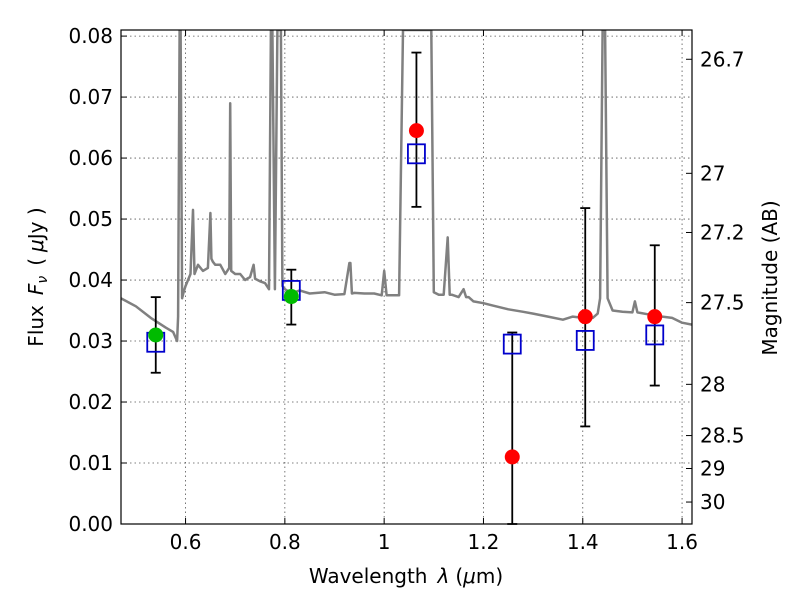 The image size is (800, 600). Describe the element at coordinates (712, 502) in the screenshot. I see `y2-tick-label: 30` at that location.